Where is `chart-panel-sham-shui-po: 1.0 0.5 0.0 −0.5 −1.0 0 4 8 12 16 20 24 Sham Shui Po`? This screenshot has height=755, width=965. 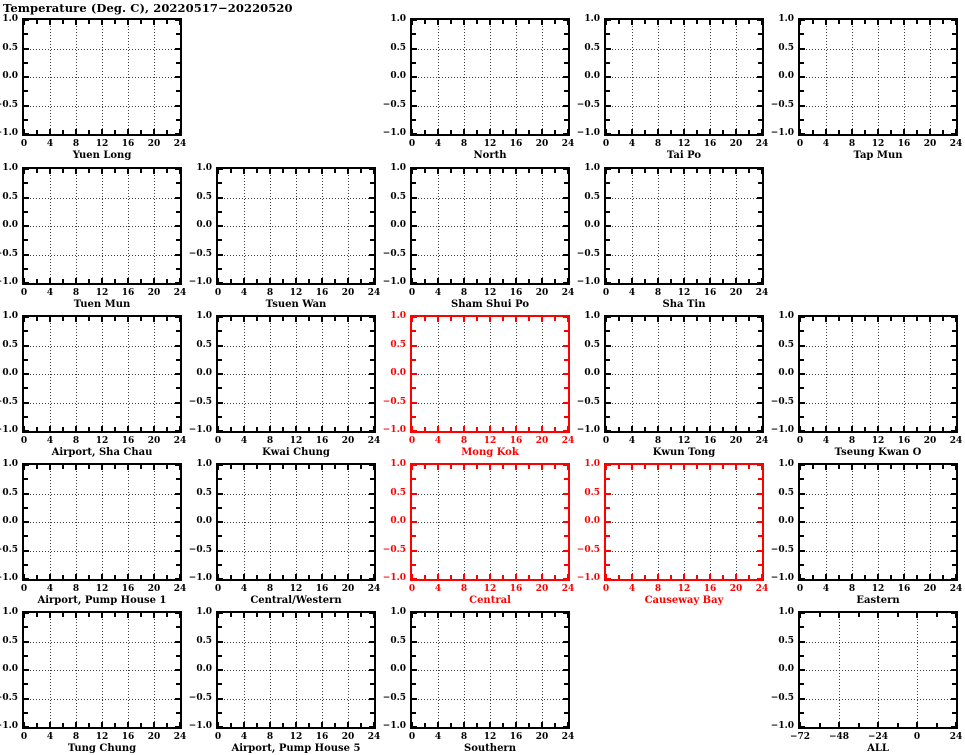 chart-panel-sham-shui-po: 1.0 0.5 0.0 −0.5 −1.0 0 4 8 12 16 20 24 Sham Shui Po is located at coordinates (478, 238).